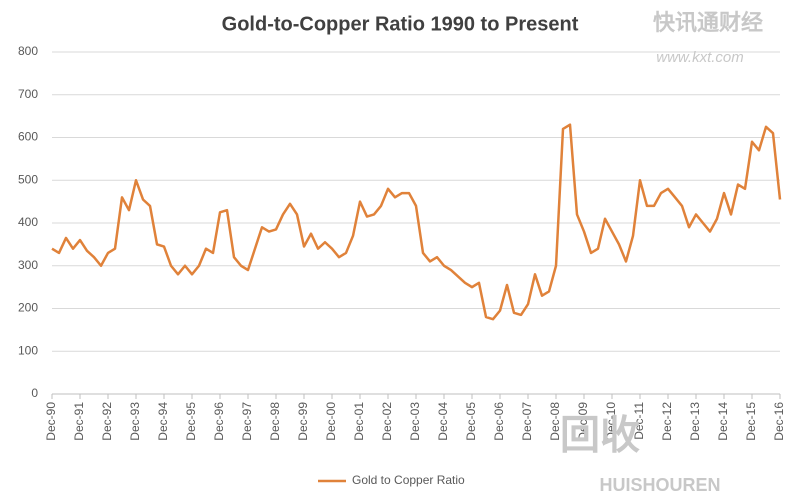 Image resolution: width=800 pixels, height=500 pixels. I want to click on x-tick-label: Dec-10, so click(611, 421).